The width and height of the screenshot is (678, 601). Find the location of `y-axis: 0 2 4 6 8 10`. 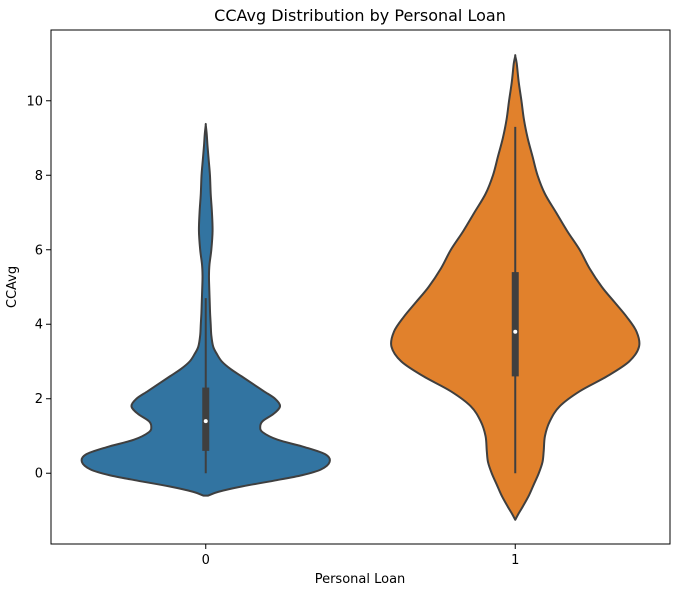

y-axis: 0 2 4 6 8 10 is located at coordinates (38, 288).